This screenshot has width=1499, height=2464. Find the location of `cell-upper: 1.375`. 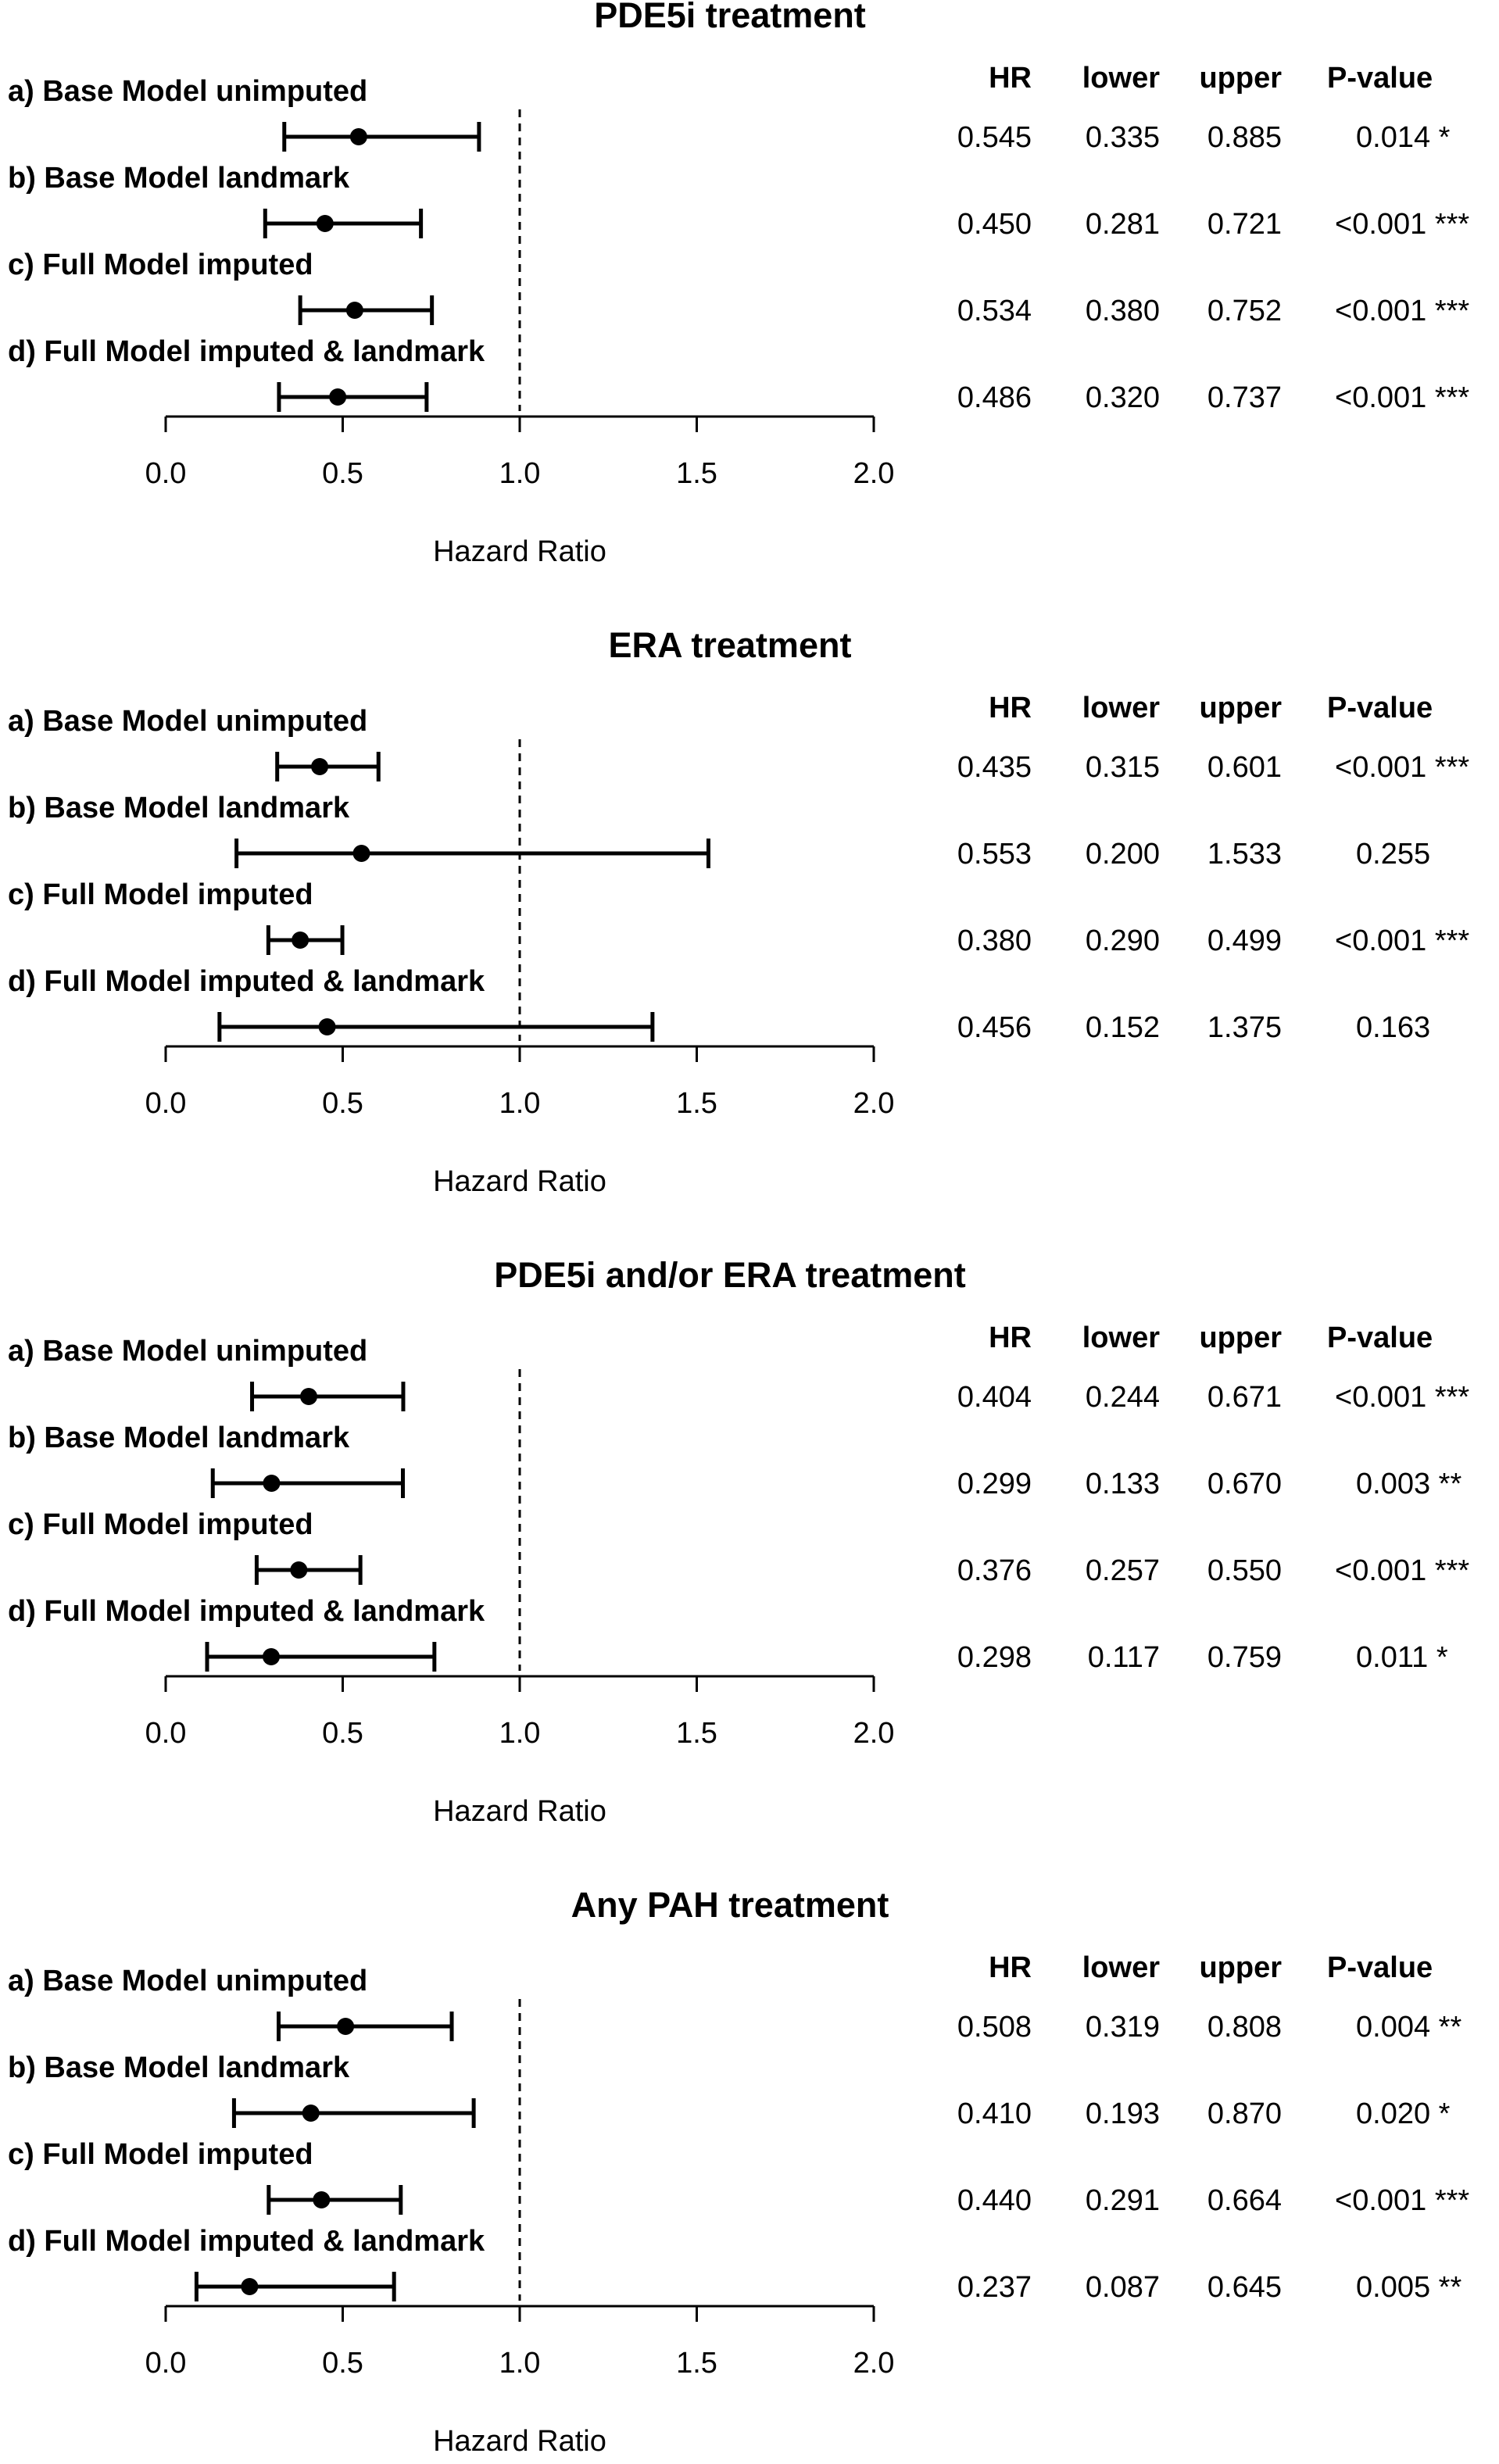

cell-upper: 1.375 is located at coordinates (1244, 1027).